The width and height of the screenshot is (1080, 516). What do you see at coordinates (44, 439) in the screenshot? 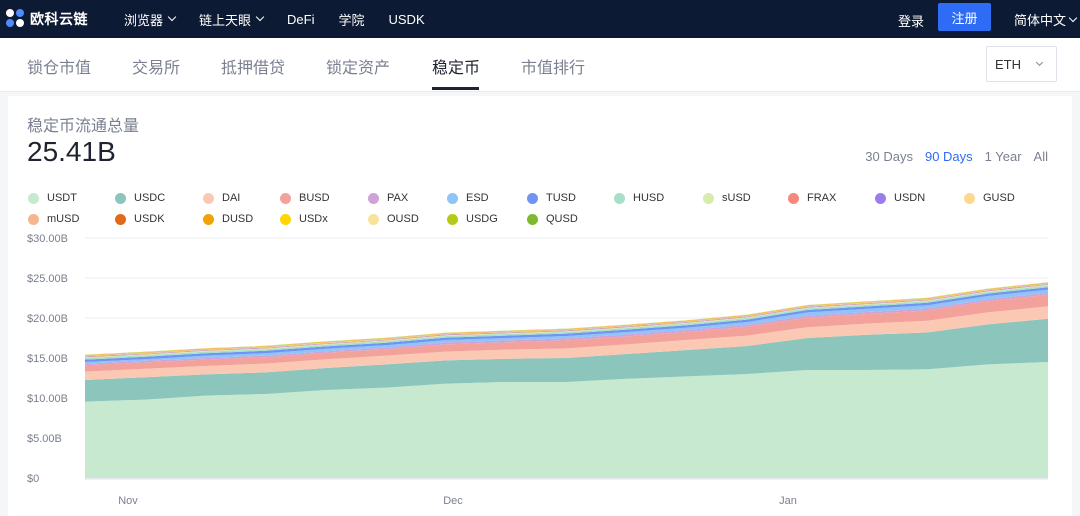
I see `y-tick-label: $5.00B` at bounding box center [44, 439].